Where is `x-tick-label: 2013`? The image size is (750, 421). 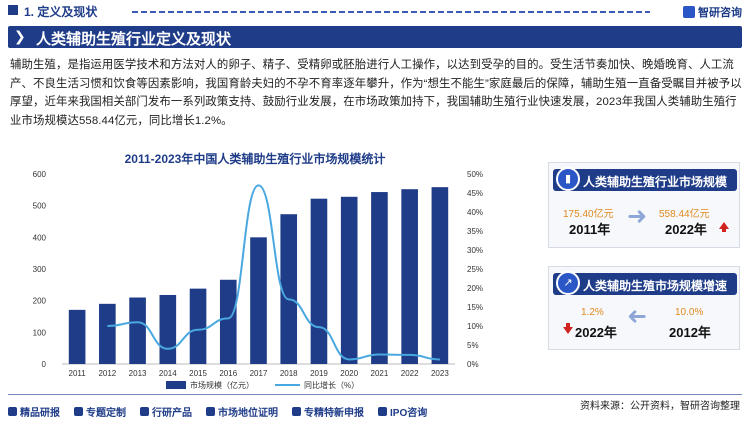
x-tick-label: 2013 is located at coordinates (138, 373).